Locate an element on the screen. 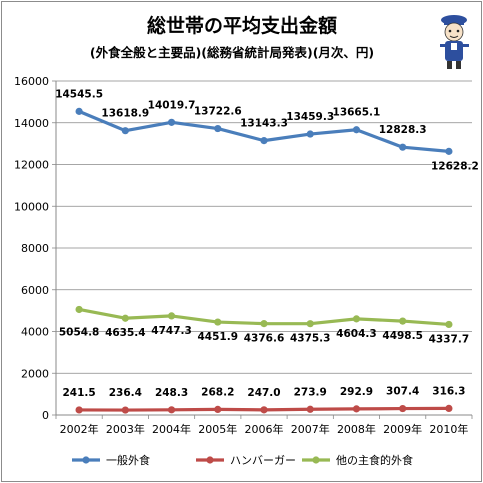  y-tick-label: 8000 is located at coordinates (35, 248).